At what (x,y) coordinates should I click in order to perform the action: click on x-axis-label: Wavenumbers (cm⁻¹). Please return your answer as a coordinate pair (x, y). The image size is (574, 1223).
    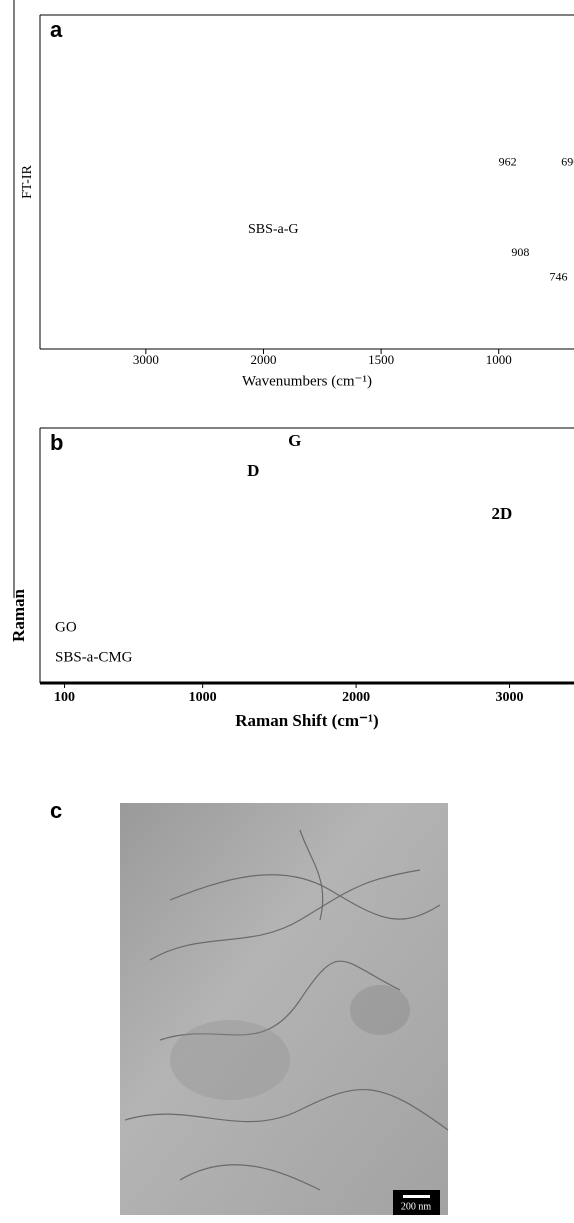
    Looking at the image, I should click on (307, 381).